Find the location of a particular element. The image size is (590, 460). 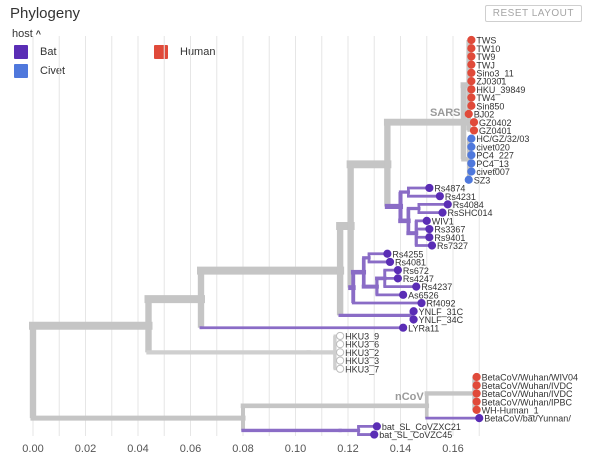

tip-label: Rs4237 is located at coordinates (436, 287).